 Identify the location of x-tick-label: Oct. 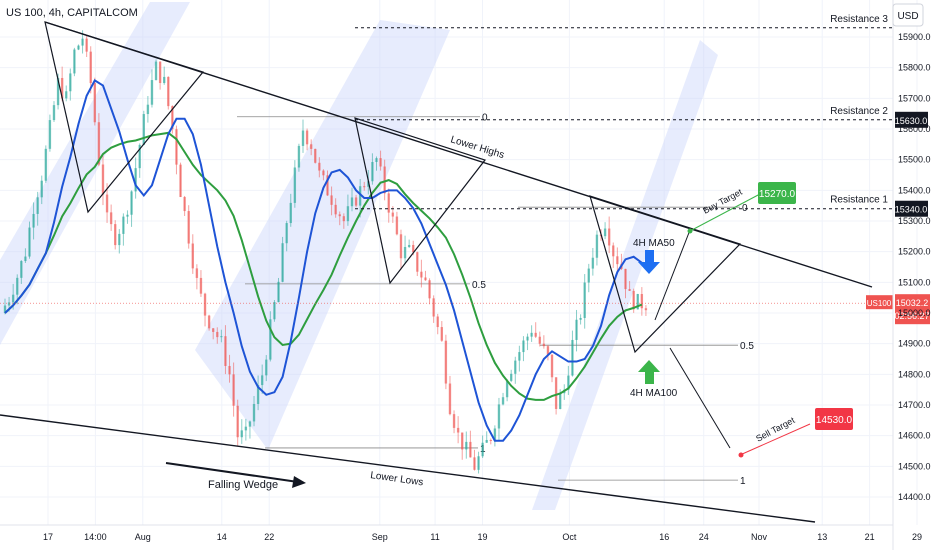
(569, 537).